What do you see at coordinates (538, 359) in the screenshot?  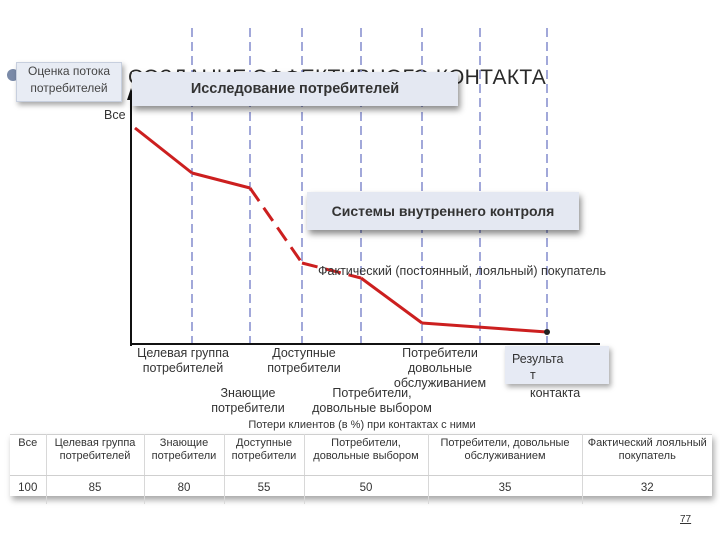 I see `result-label-line1: Результа` at bounding box center [538, 359].